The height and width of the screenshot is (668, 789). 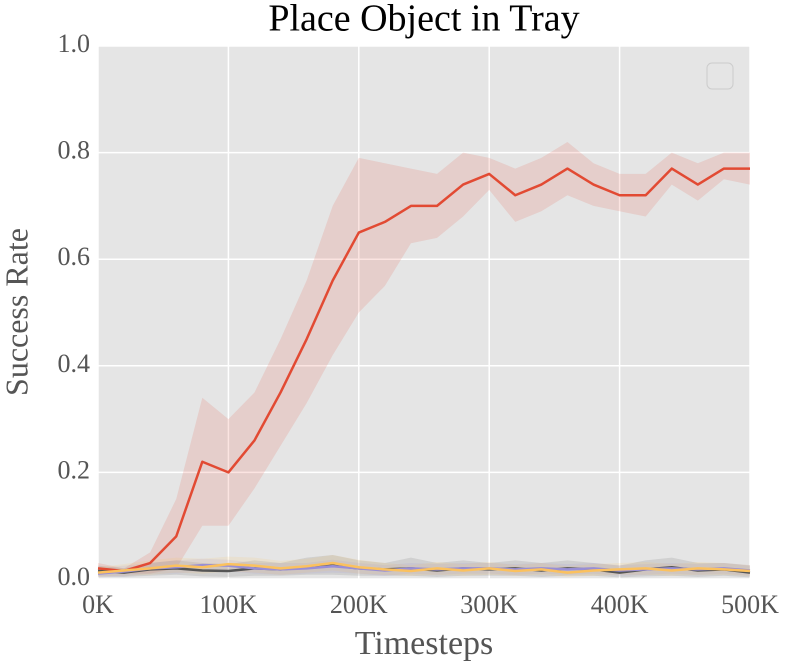 I want to click on chart-title: Place Object in Tray, so click(x=423, y=20).